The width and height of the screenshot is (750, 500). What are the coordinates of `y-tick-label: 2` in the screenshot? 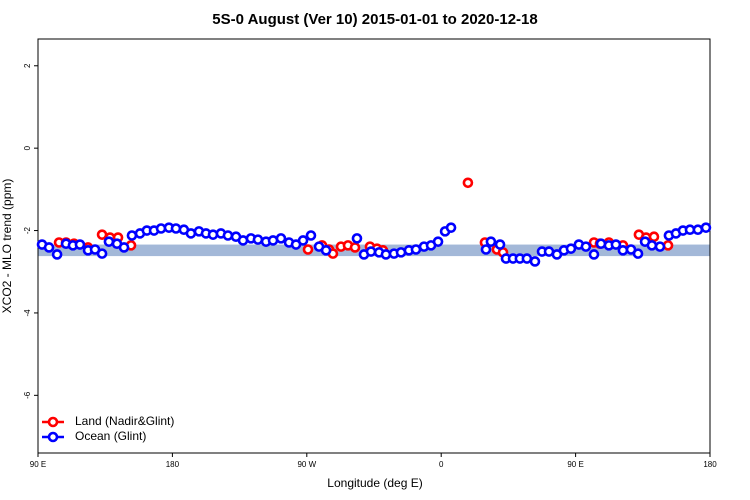 It's located at (27, 65).